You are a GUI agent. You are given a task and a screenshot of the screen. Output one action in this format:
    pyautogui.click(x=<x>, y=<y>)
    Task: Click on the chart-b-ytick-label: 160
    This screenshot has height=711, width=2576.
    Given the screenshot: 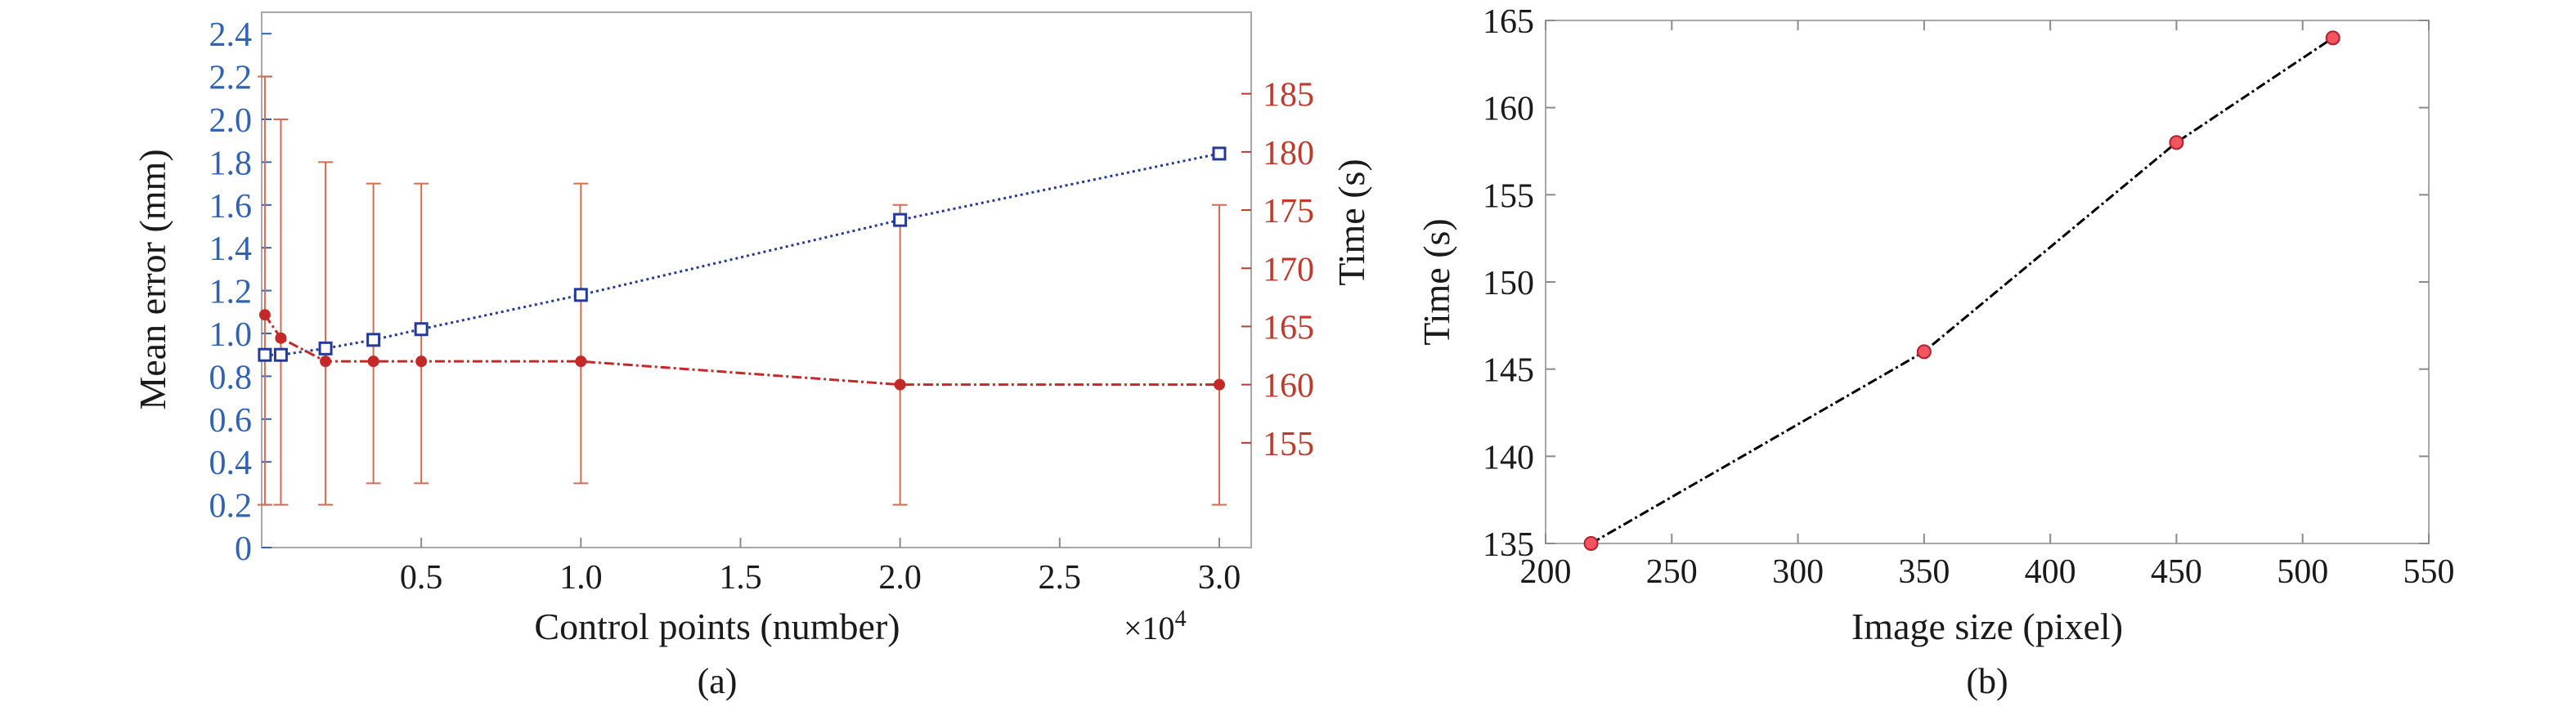 What is the action you would take?
    pyautogui.click(x=1508, y=109)
    